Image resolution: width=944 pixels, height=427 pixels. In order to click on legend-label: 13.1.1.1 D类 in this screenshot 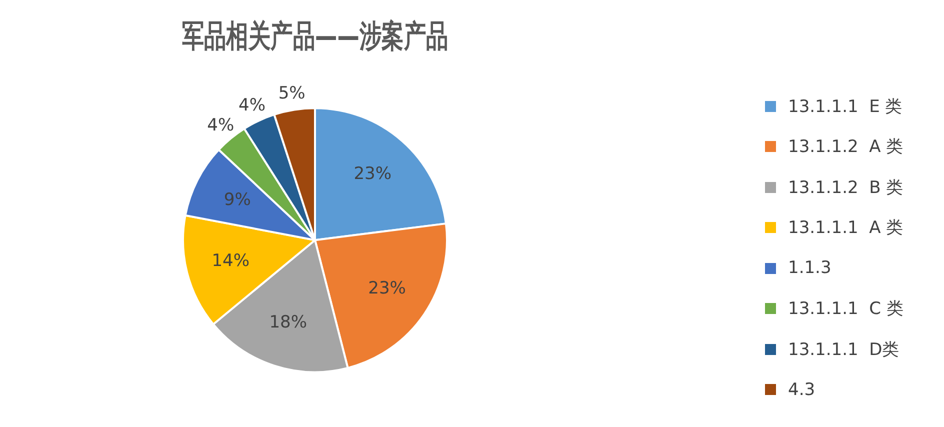, I will do `click(844, 349)`.